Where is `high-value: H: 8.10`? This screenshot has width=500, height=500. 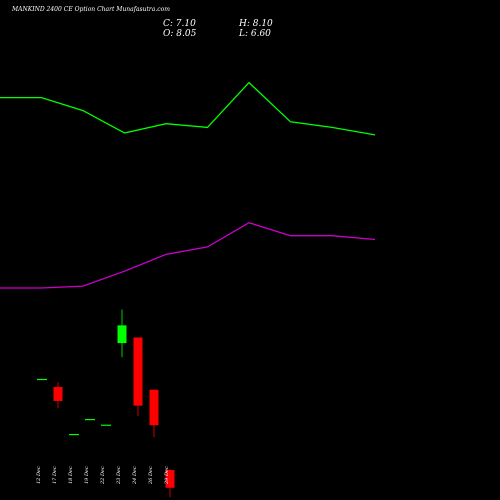 high-value: H: 8.10 is located at coordinates (256, 24).